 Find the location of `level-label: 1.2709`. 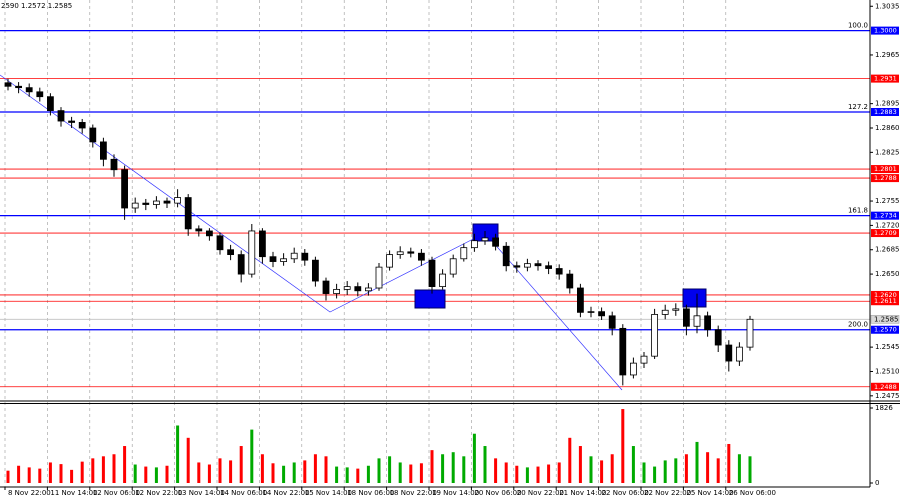

level-label: 1.2709 is located at coordinates (885, 233).